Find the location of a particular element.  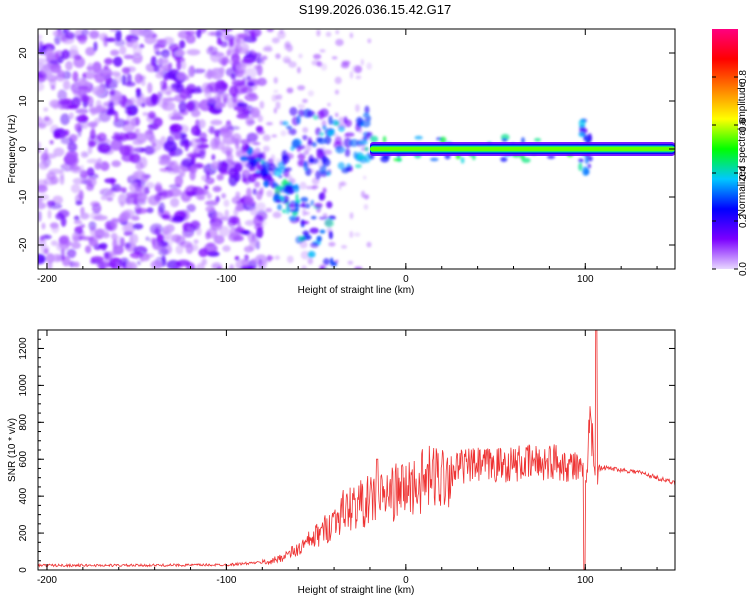

colorbar is located at coordinates (725, 149).